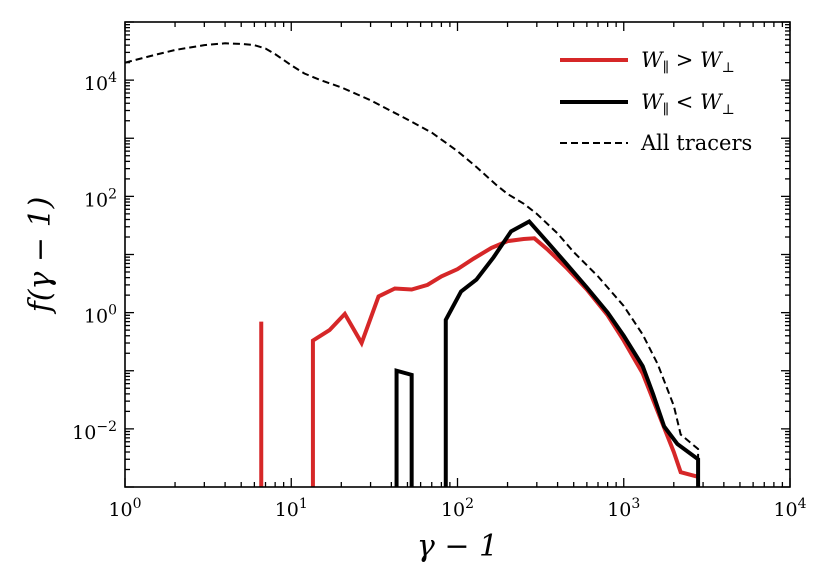  Describe the element at coordinates (688, 62) in the screenshot. I see `legend-label-1: W∥ > W⊥` at that location.